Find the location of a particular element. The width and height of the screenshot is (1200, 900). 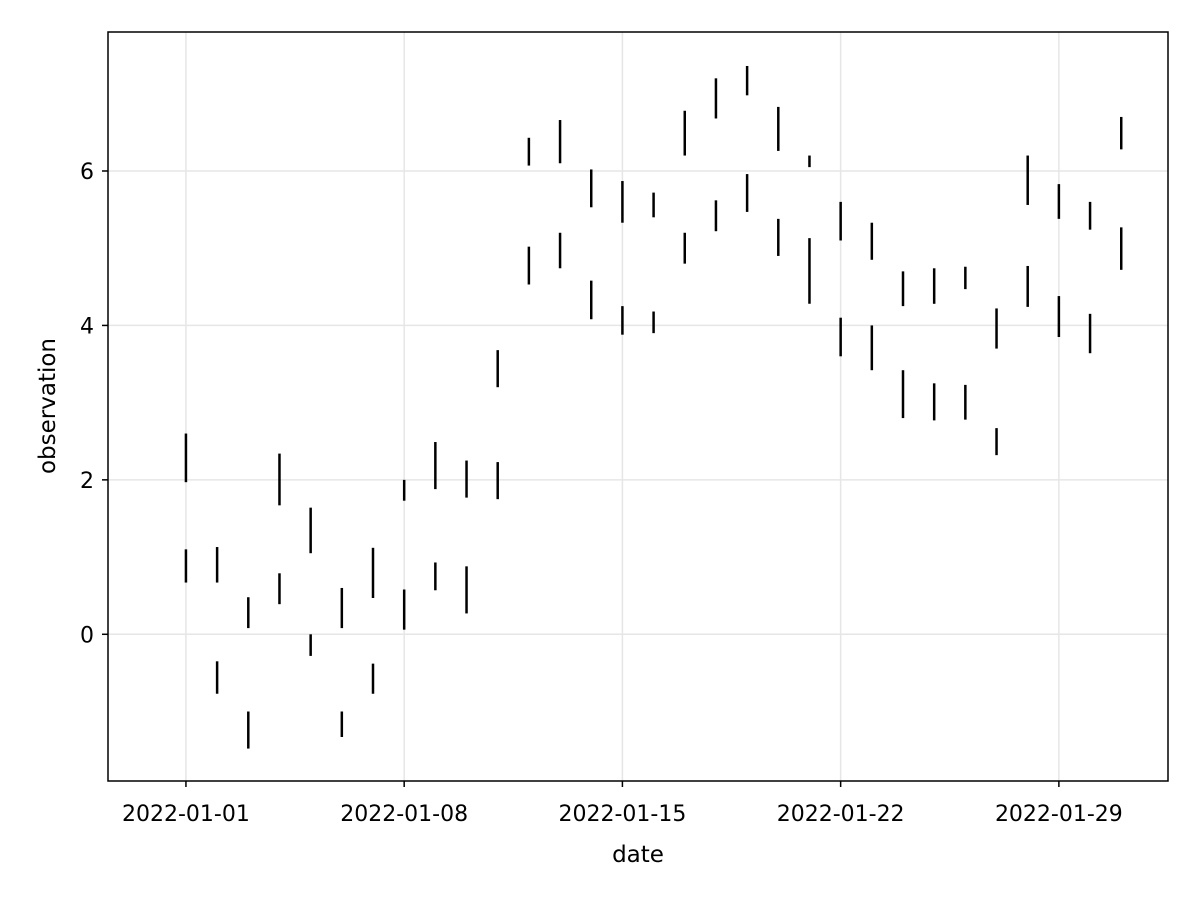

x-tick-label: 2022-01-15 is located at coordinates (622, 814).